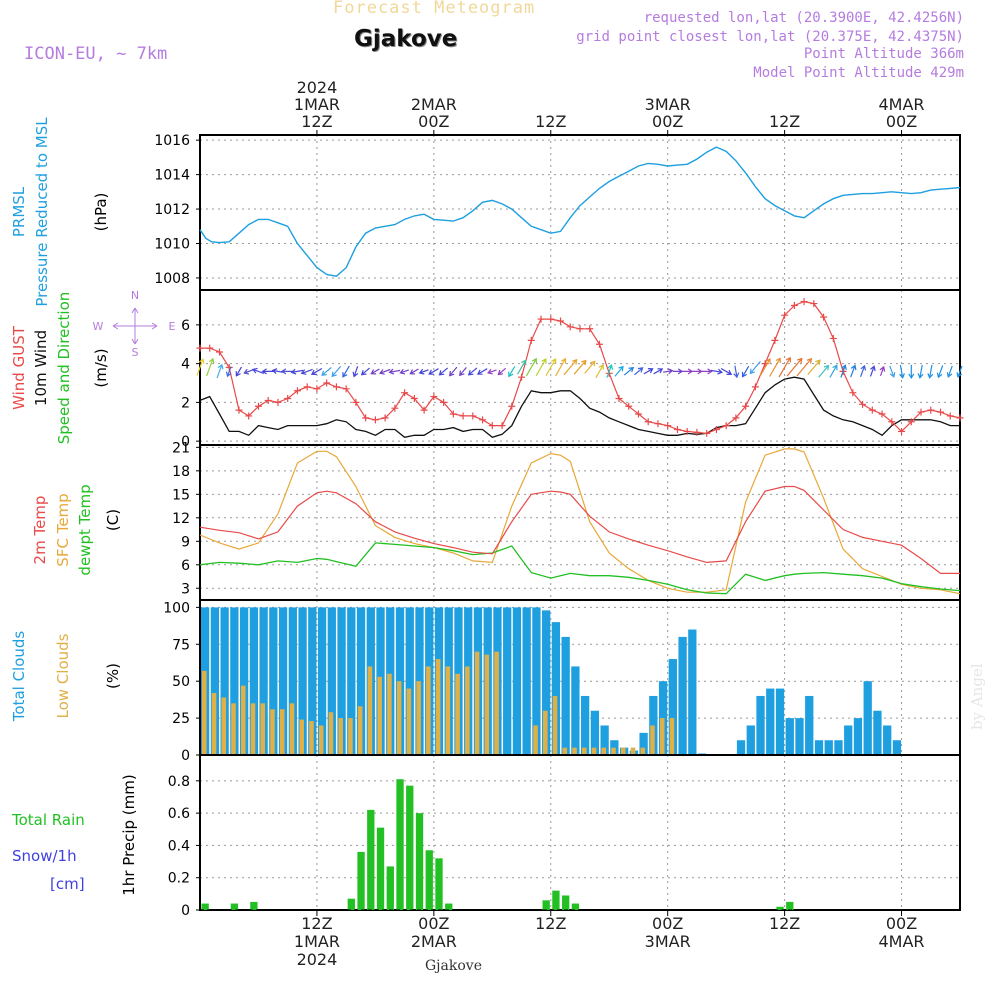  What do you see at coordinates (181, 472) in the screenshot?
I see `y-tick-label: 18` at bounding box center [181, 472].